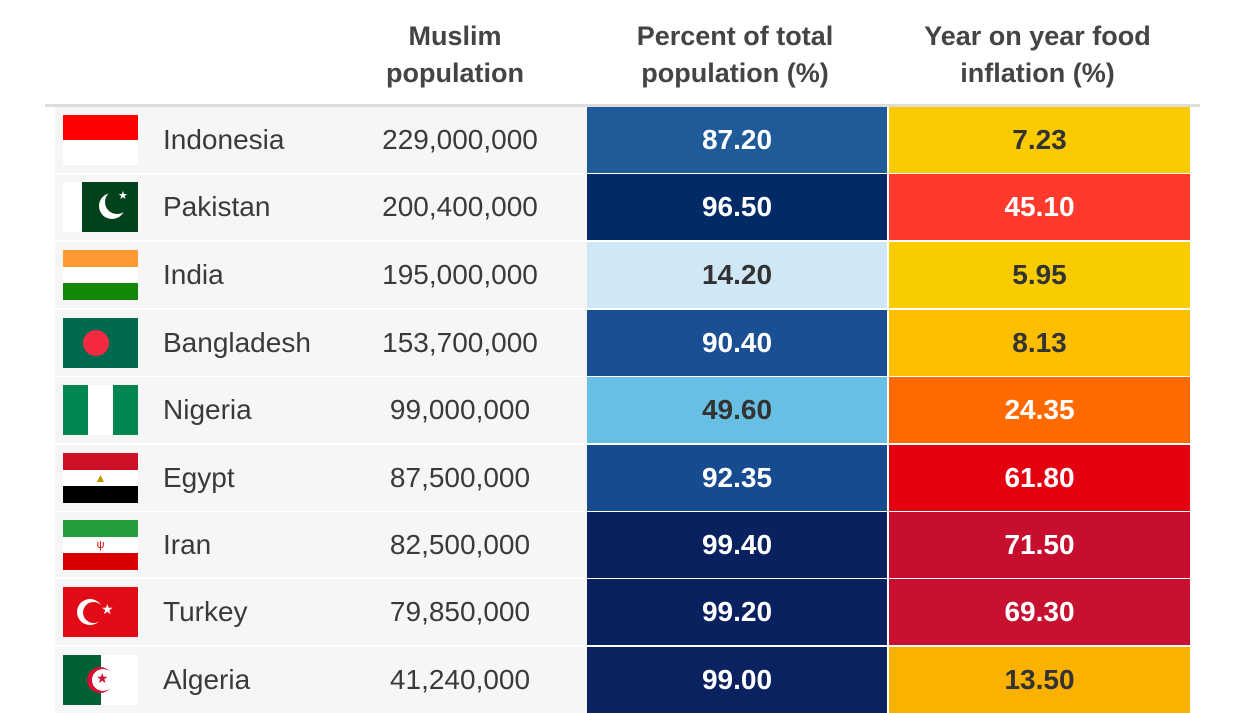 This screenshot has width=1245, height=713. What do you see at coordinates (205, 611) in the screenshot?
I see `country-name: Turkey` at bounding box center [205, 611].